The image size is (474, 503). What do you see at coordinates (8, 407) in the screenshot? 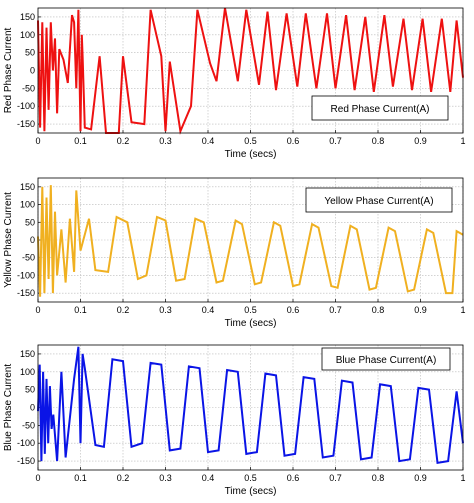
I see `y-axis-label: Blue Phase Current` at bounding box center [8, 407].